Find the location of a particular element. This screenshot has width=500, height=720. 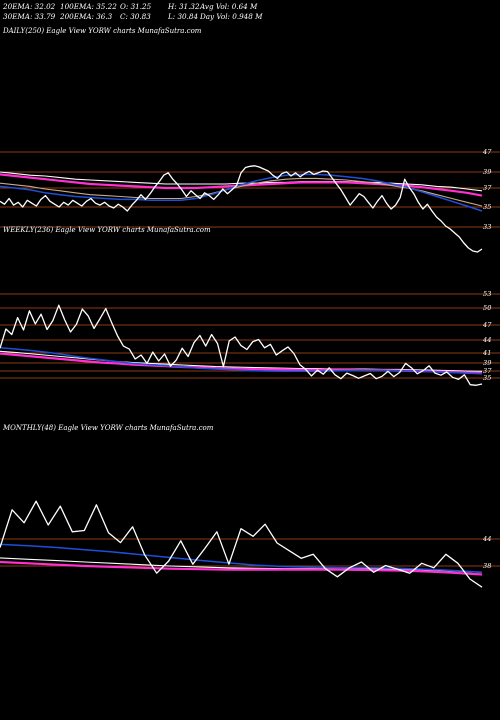

header-row1-avgvol: Avg Vol: 0.64 M is located at coordinates (229, 6).